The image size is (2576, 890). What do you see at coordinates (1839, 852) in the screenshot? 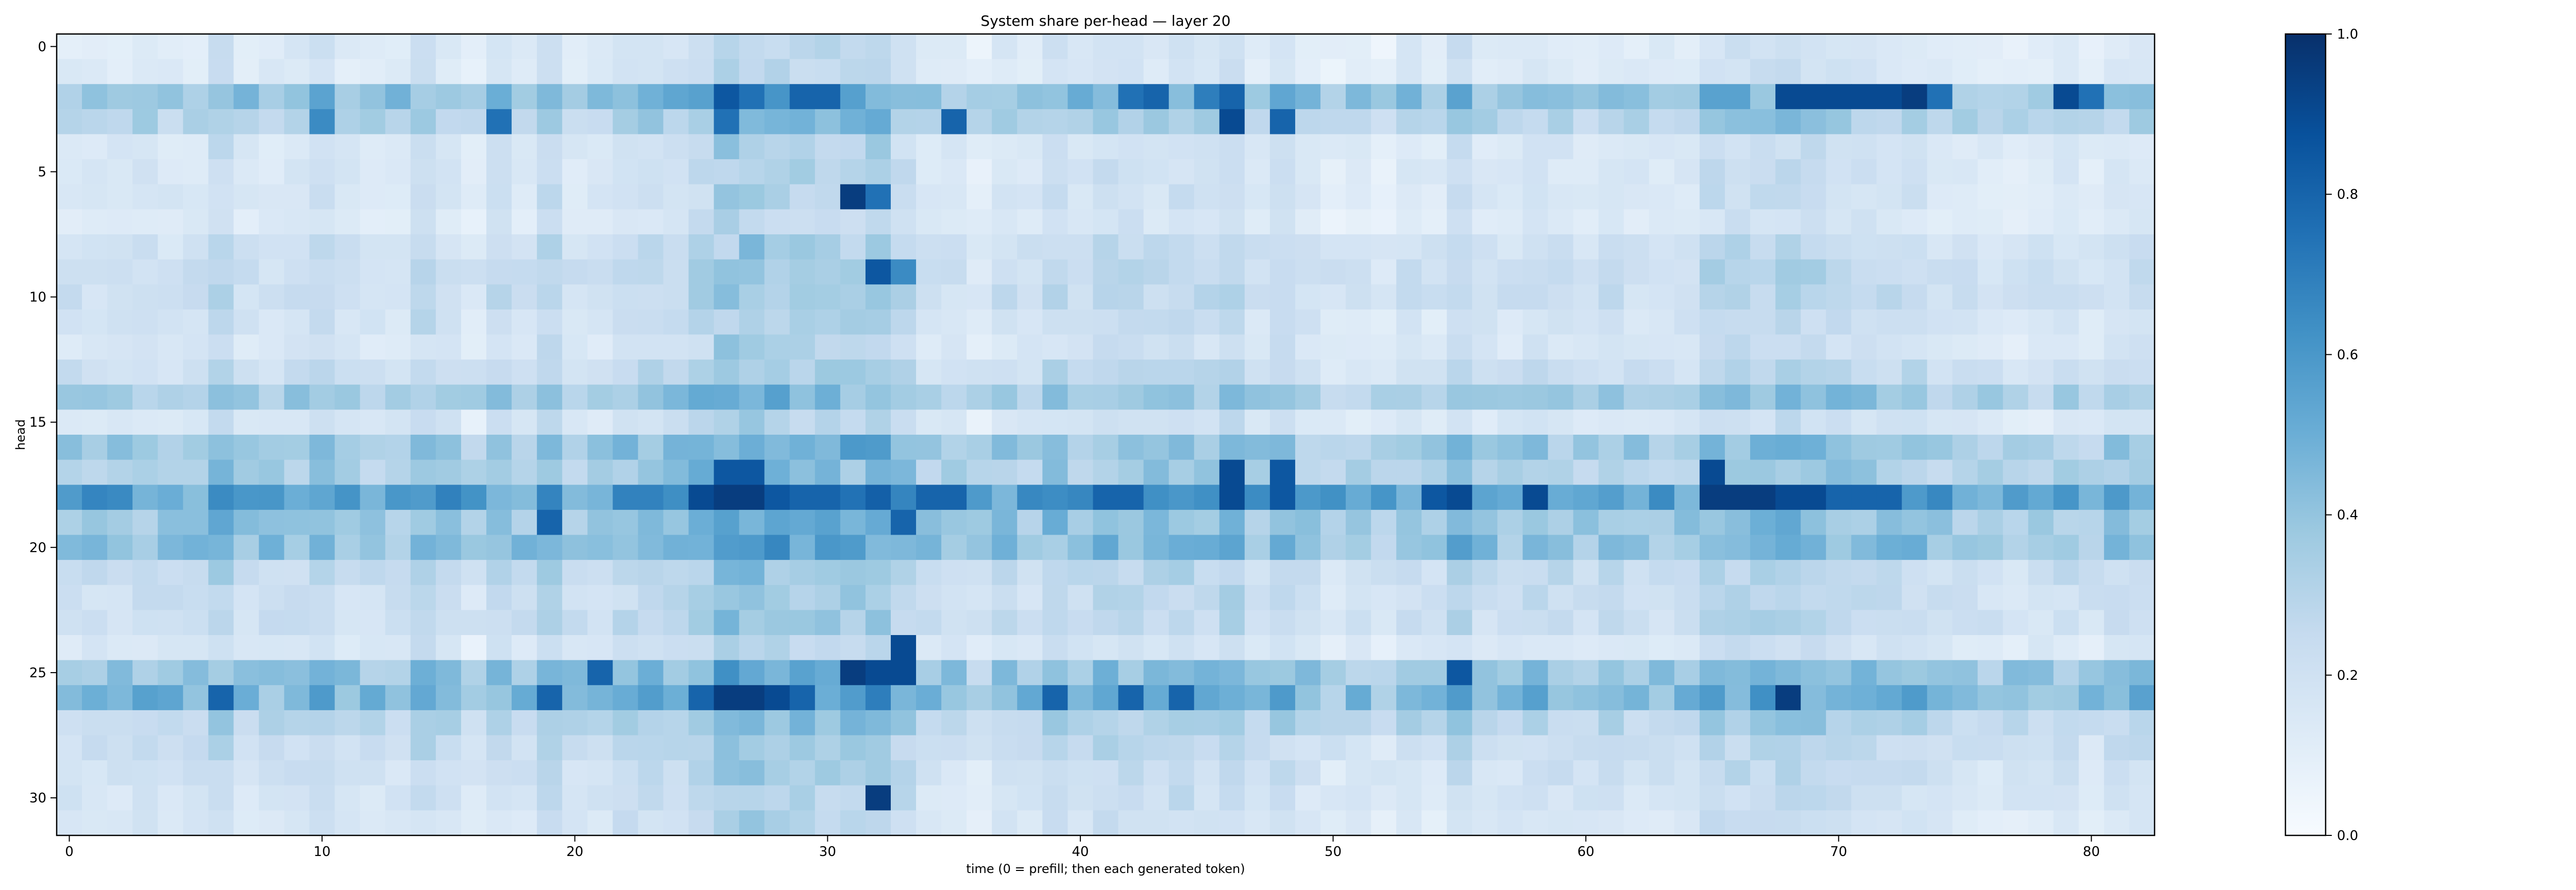
I see `x-tick-label: 70` at bounding box center [1839, 852].